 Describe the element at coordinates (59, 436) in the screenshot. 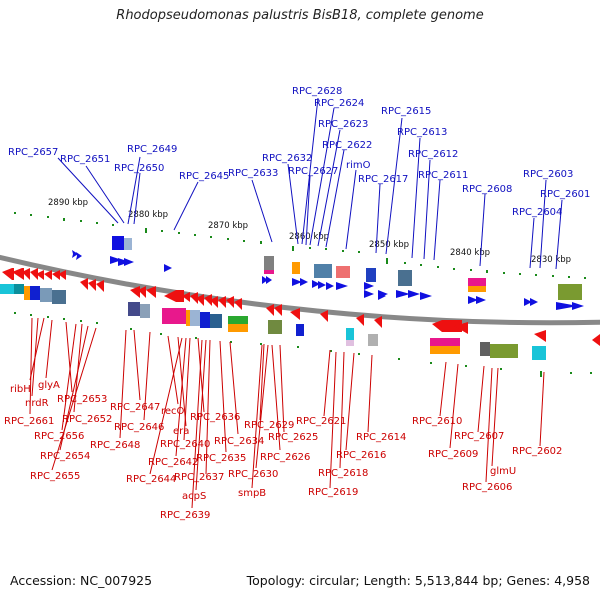

I see `gene-label: RPC_2656` at that location.